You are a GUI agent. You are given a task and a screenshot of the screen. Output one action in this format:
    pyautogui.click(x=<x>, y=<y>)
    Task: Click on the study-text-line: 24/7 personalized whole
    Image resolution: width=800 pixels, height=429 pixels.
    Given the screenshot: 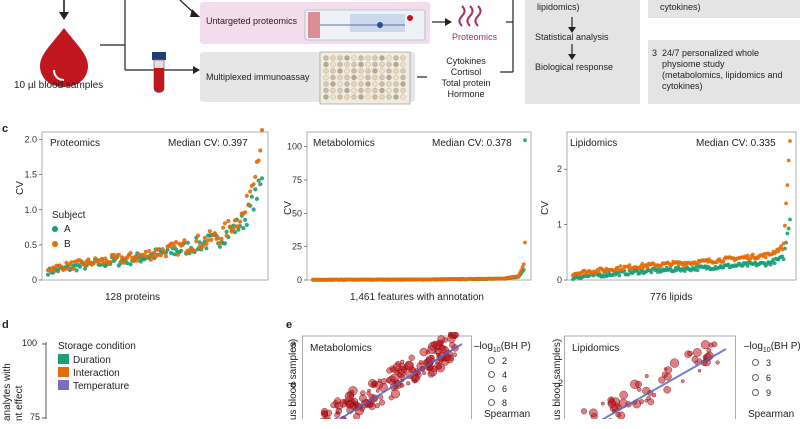 What is the action you would take?
    pyautogui.click(x=711, y=53)
    